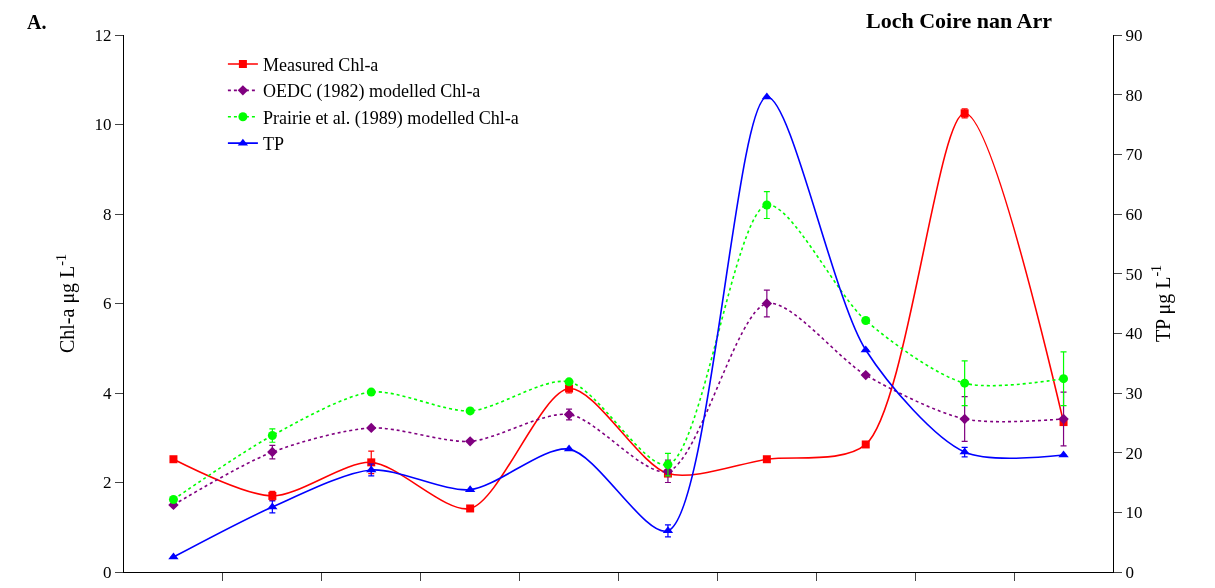 This screenshot has height=588, width=1215. Describe the element at coordinates (107, 572) in the screenshot. I see `y-tick-label: 0` at that location.